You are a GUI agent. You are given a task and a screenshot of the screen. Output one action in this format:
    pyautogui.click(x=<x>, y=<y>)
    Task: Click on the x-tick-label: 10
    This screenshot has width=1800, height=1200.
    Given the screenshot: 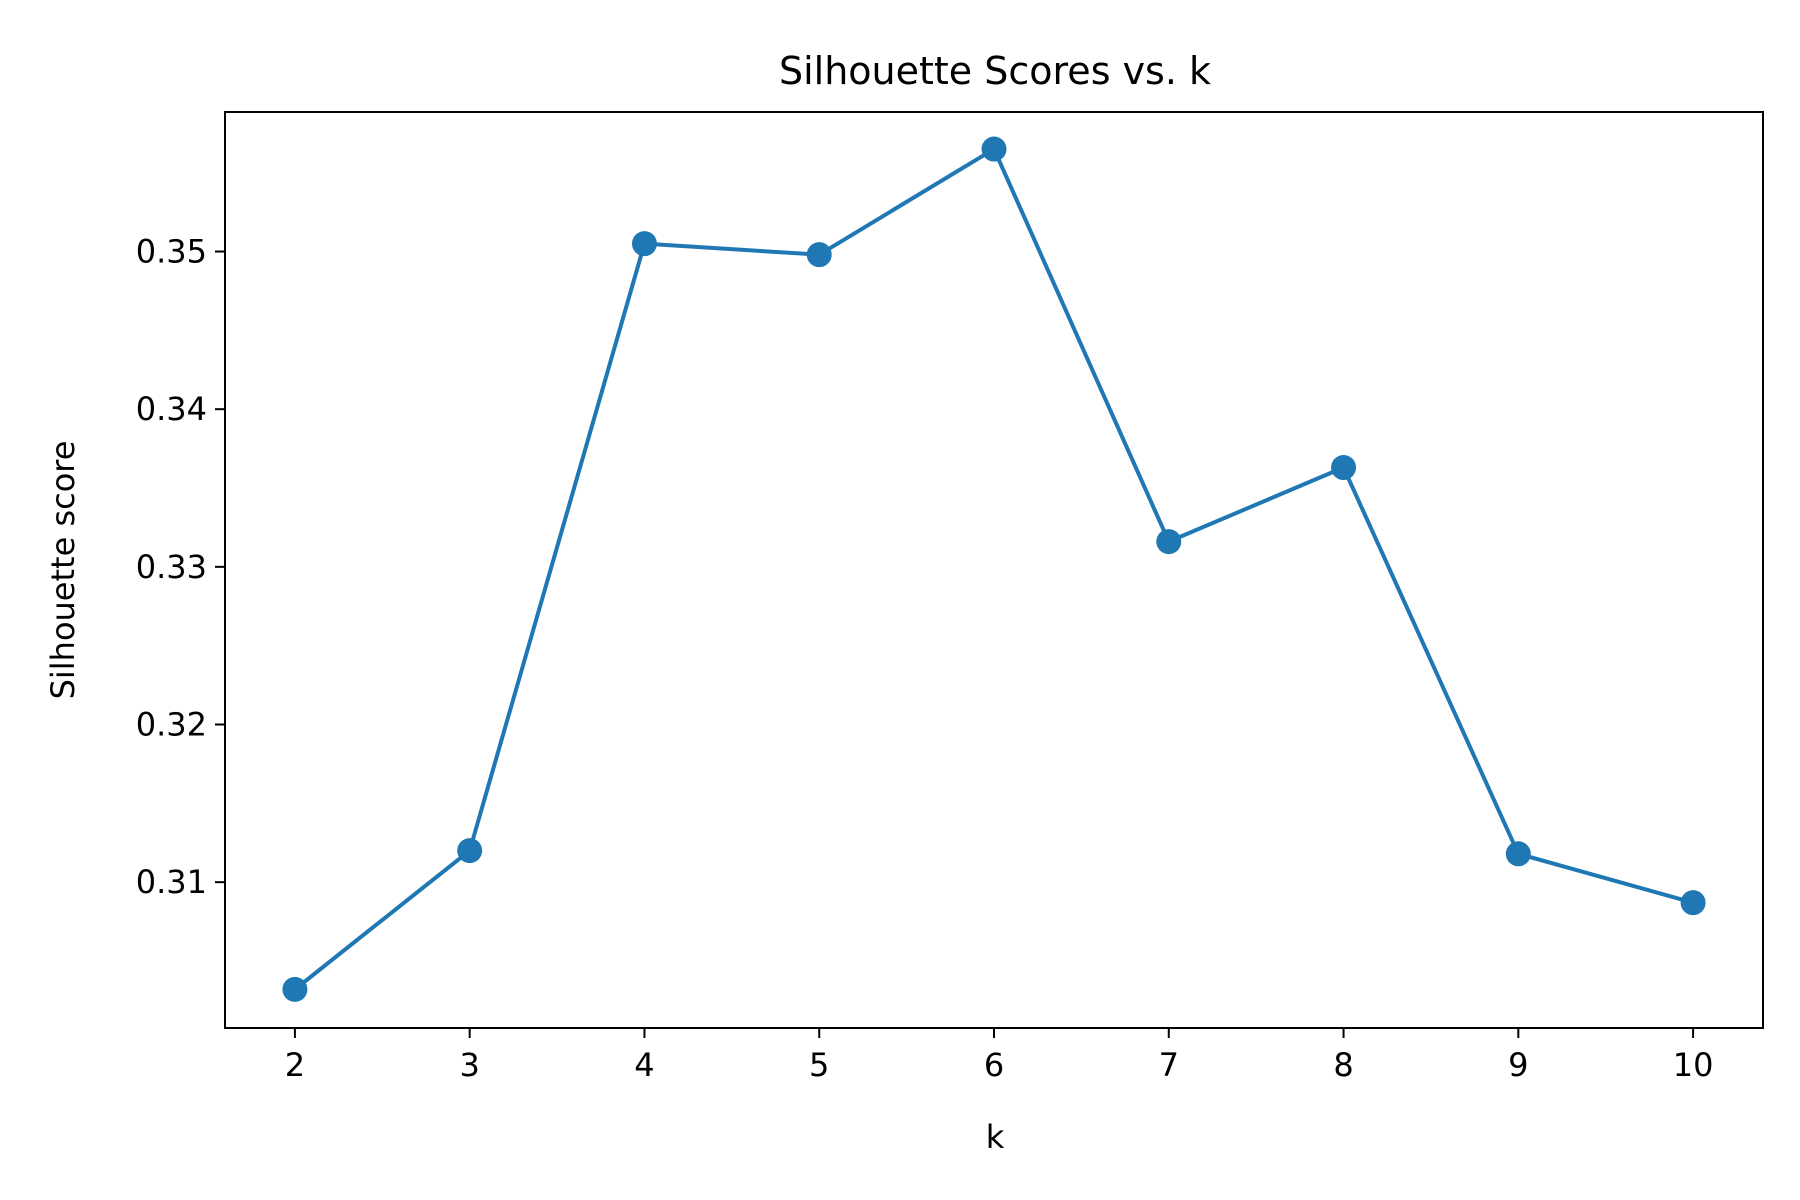 What is the action you would take?
    pyautogui.click(x=1693, y=1065)
    